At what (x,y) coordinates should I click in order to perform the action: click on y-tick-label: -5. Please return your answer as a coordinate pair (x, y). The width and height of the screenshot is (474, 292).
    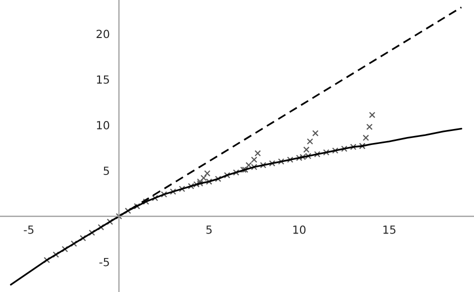
    Looking at the image, I should click on (104, 262).